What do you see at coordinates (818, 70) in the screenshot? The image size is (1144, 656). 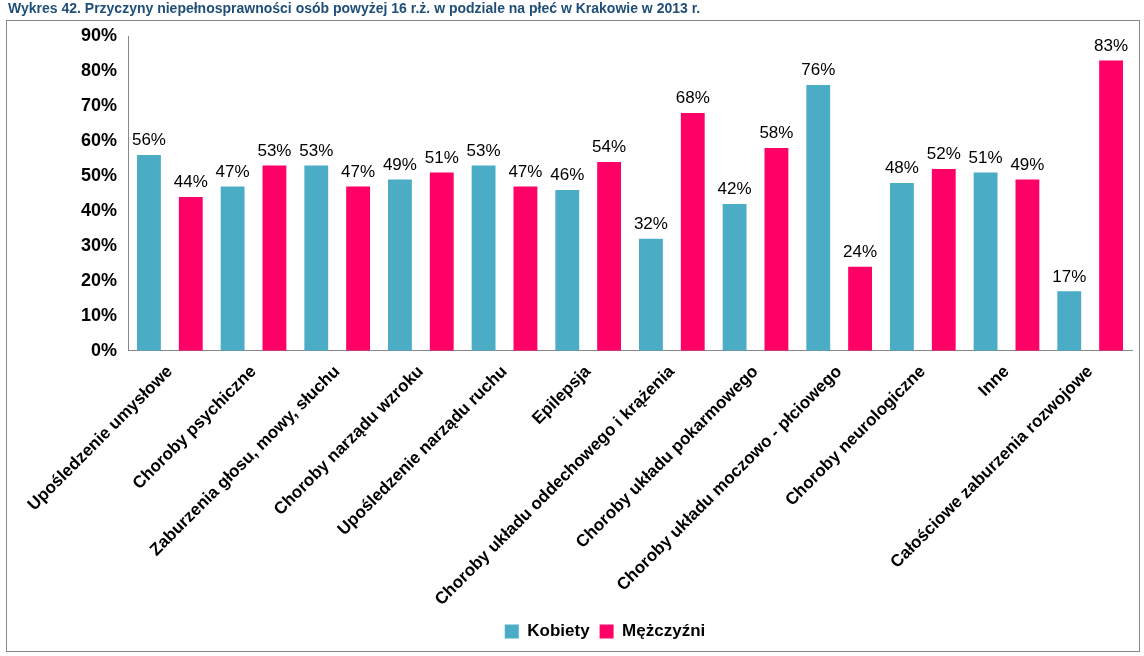 I see `data-label: 76%` at bounding box center [818, 70].